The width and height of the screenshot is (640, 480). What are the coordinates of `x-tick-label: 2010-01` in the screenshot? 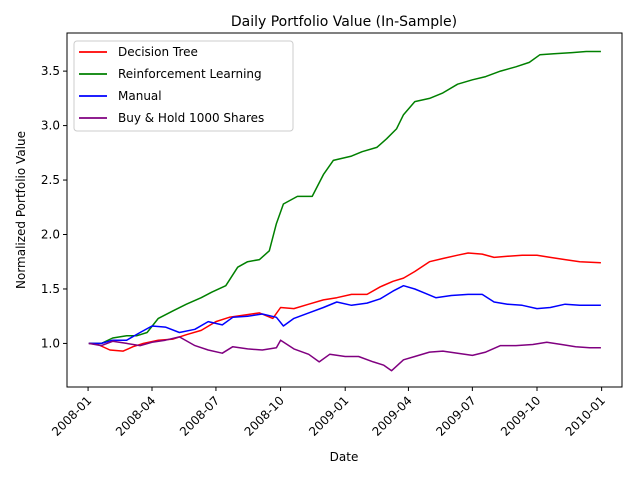 It's located at (585, 415).